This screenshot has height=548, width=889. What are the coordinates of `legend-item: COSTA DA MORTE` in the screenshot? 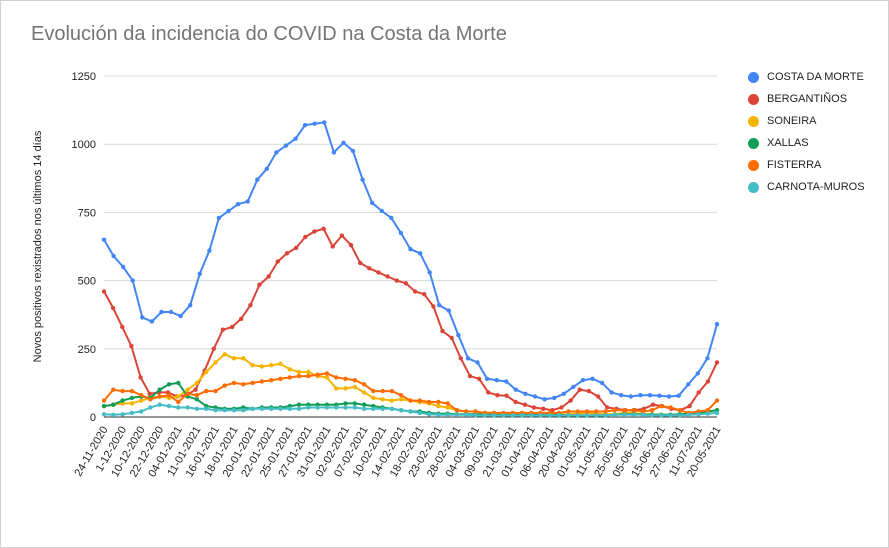 It's located at (815, 77).